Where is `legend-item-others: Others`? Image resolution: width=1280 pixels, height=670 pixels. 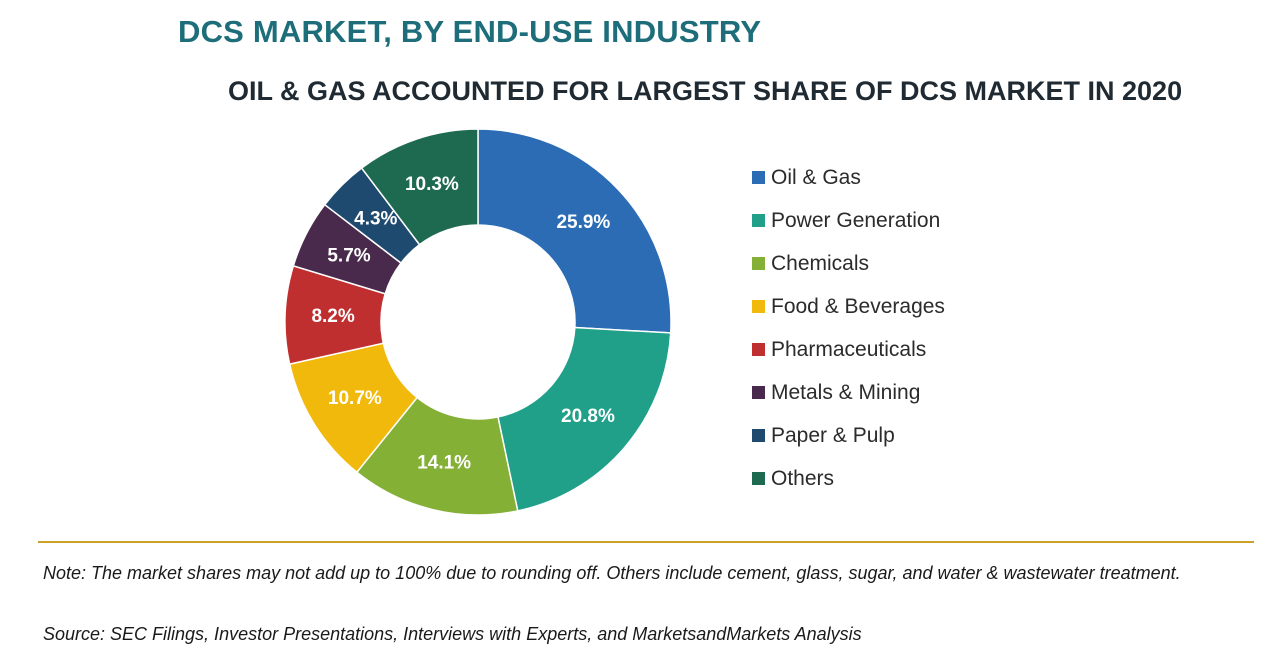
legend-item-others: Others is located at coordinates (848, 478).